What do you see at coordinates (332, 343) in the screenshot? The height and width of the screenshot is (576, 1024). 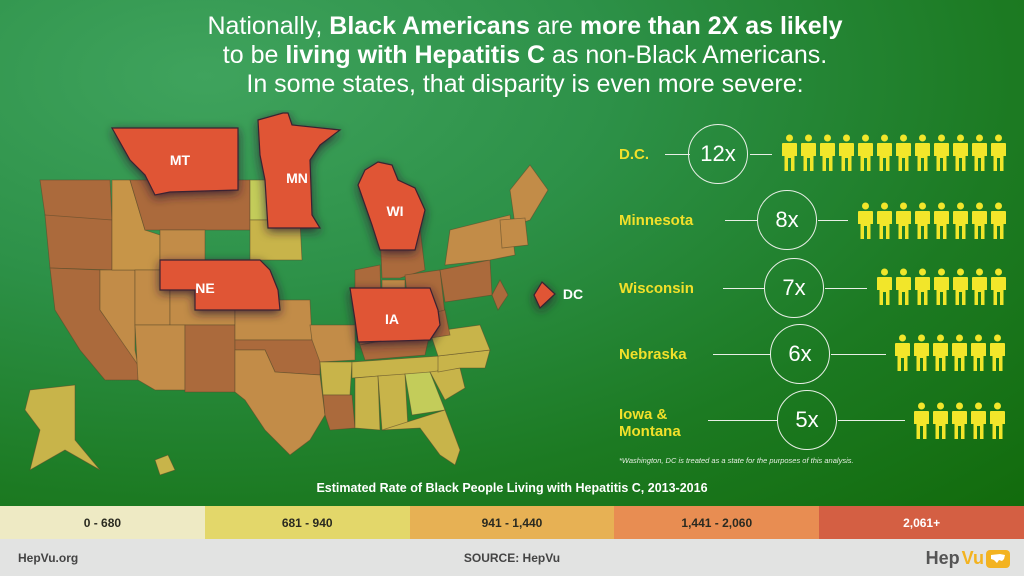 I see `state-mo` at bounding box center [332, 343].